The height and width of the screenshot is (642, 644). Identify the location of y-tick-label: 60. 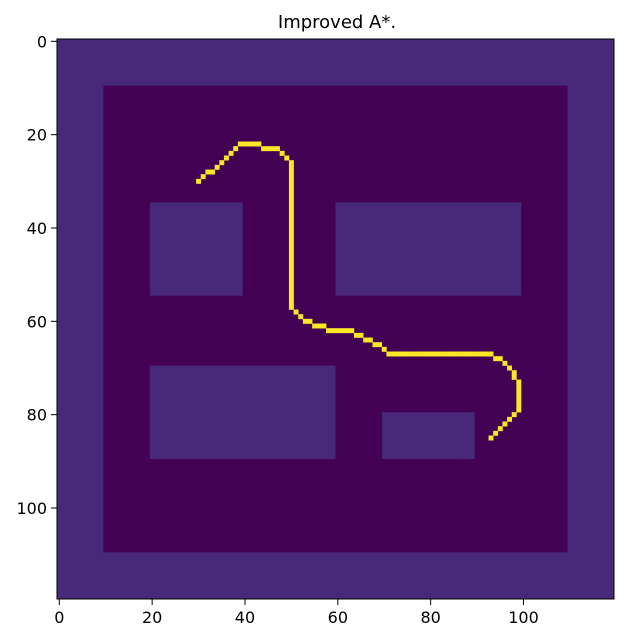
(37, 321).